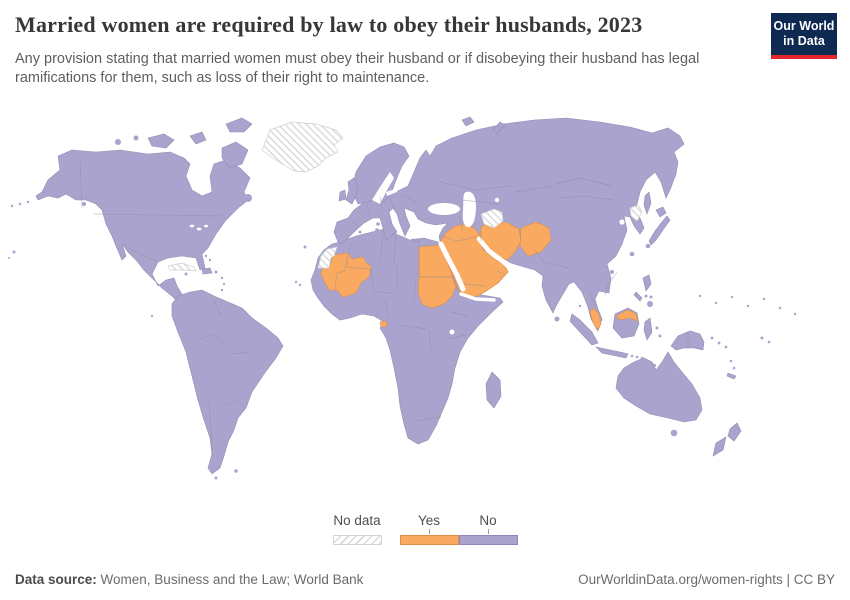 The image size is (850, 600). Describe the element at coordinates (648, 329) in the screenshot. I see `island-sulawesi` at that location.